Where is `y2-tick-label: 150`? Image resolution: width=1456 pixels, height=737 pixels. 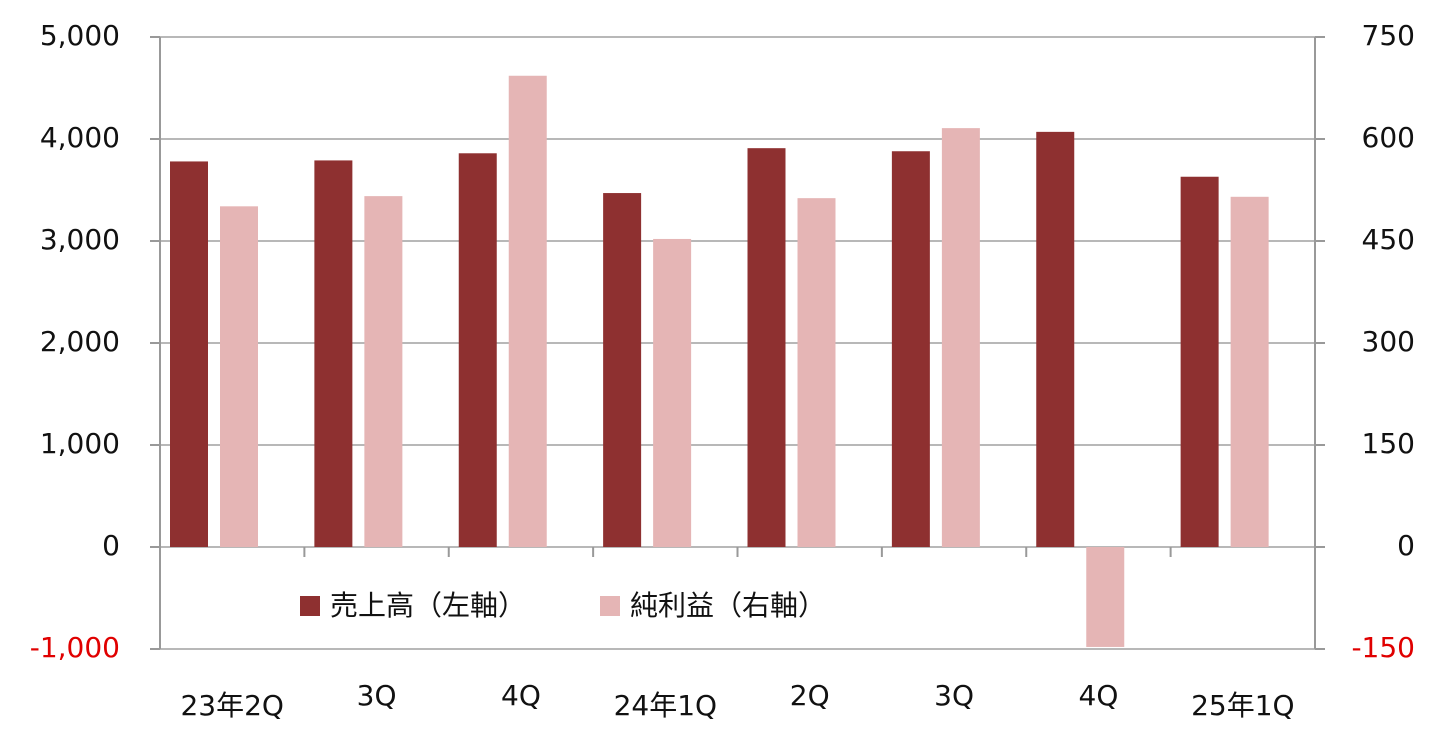
y2-tick-label: 150 is located at coordinates (1388, 443).